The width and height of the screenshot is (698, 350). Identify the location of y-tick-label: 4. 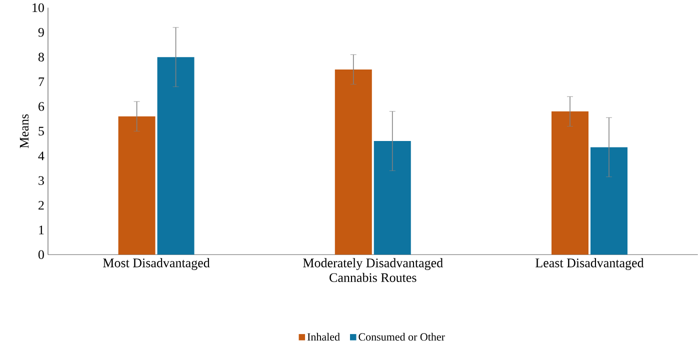
(41, 156).